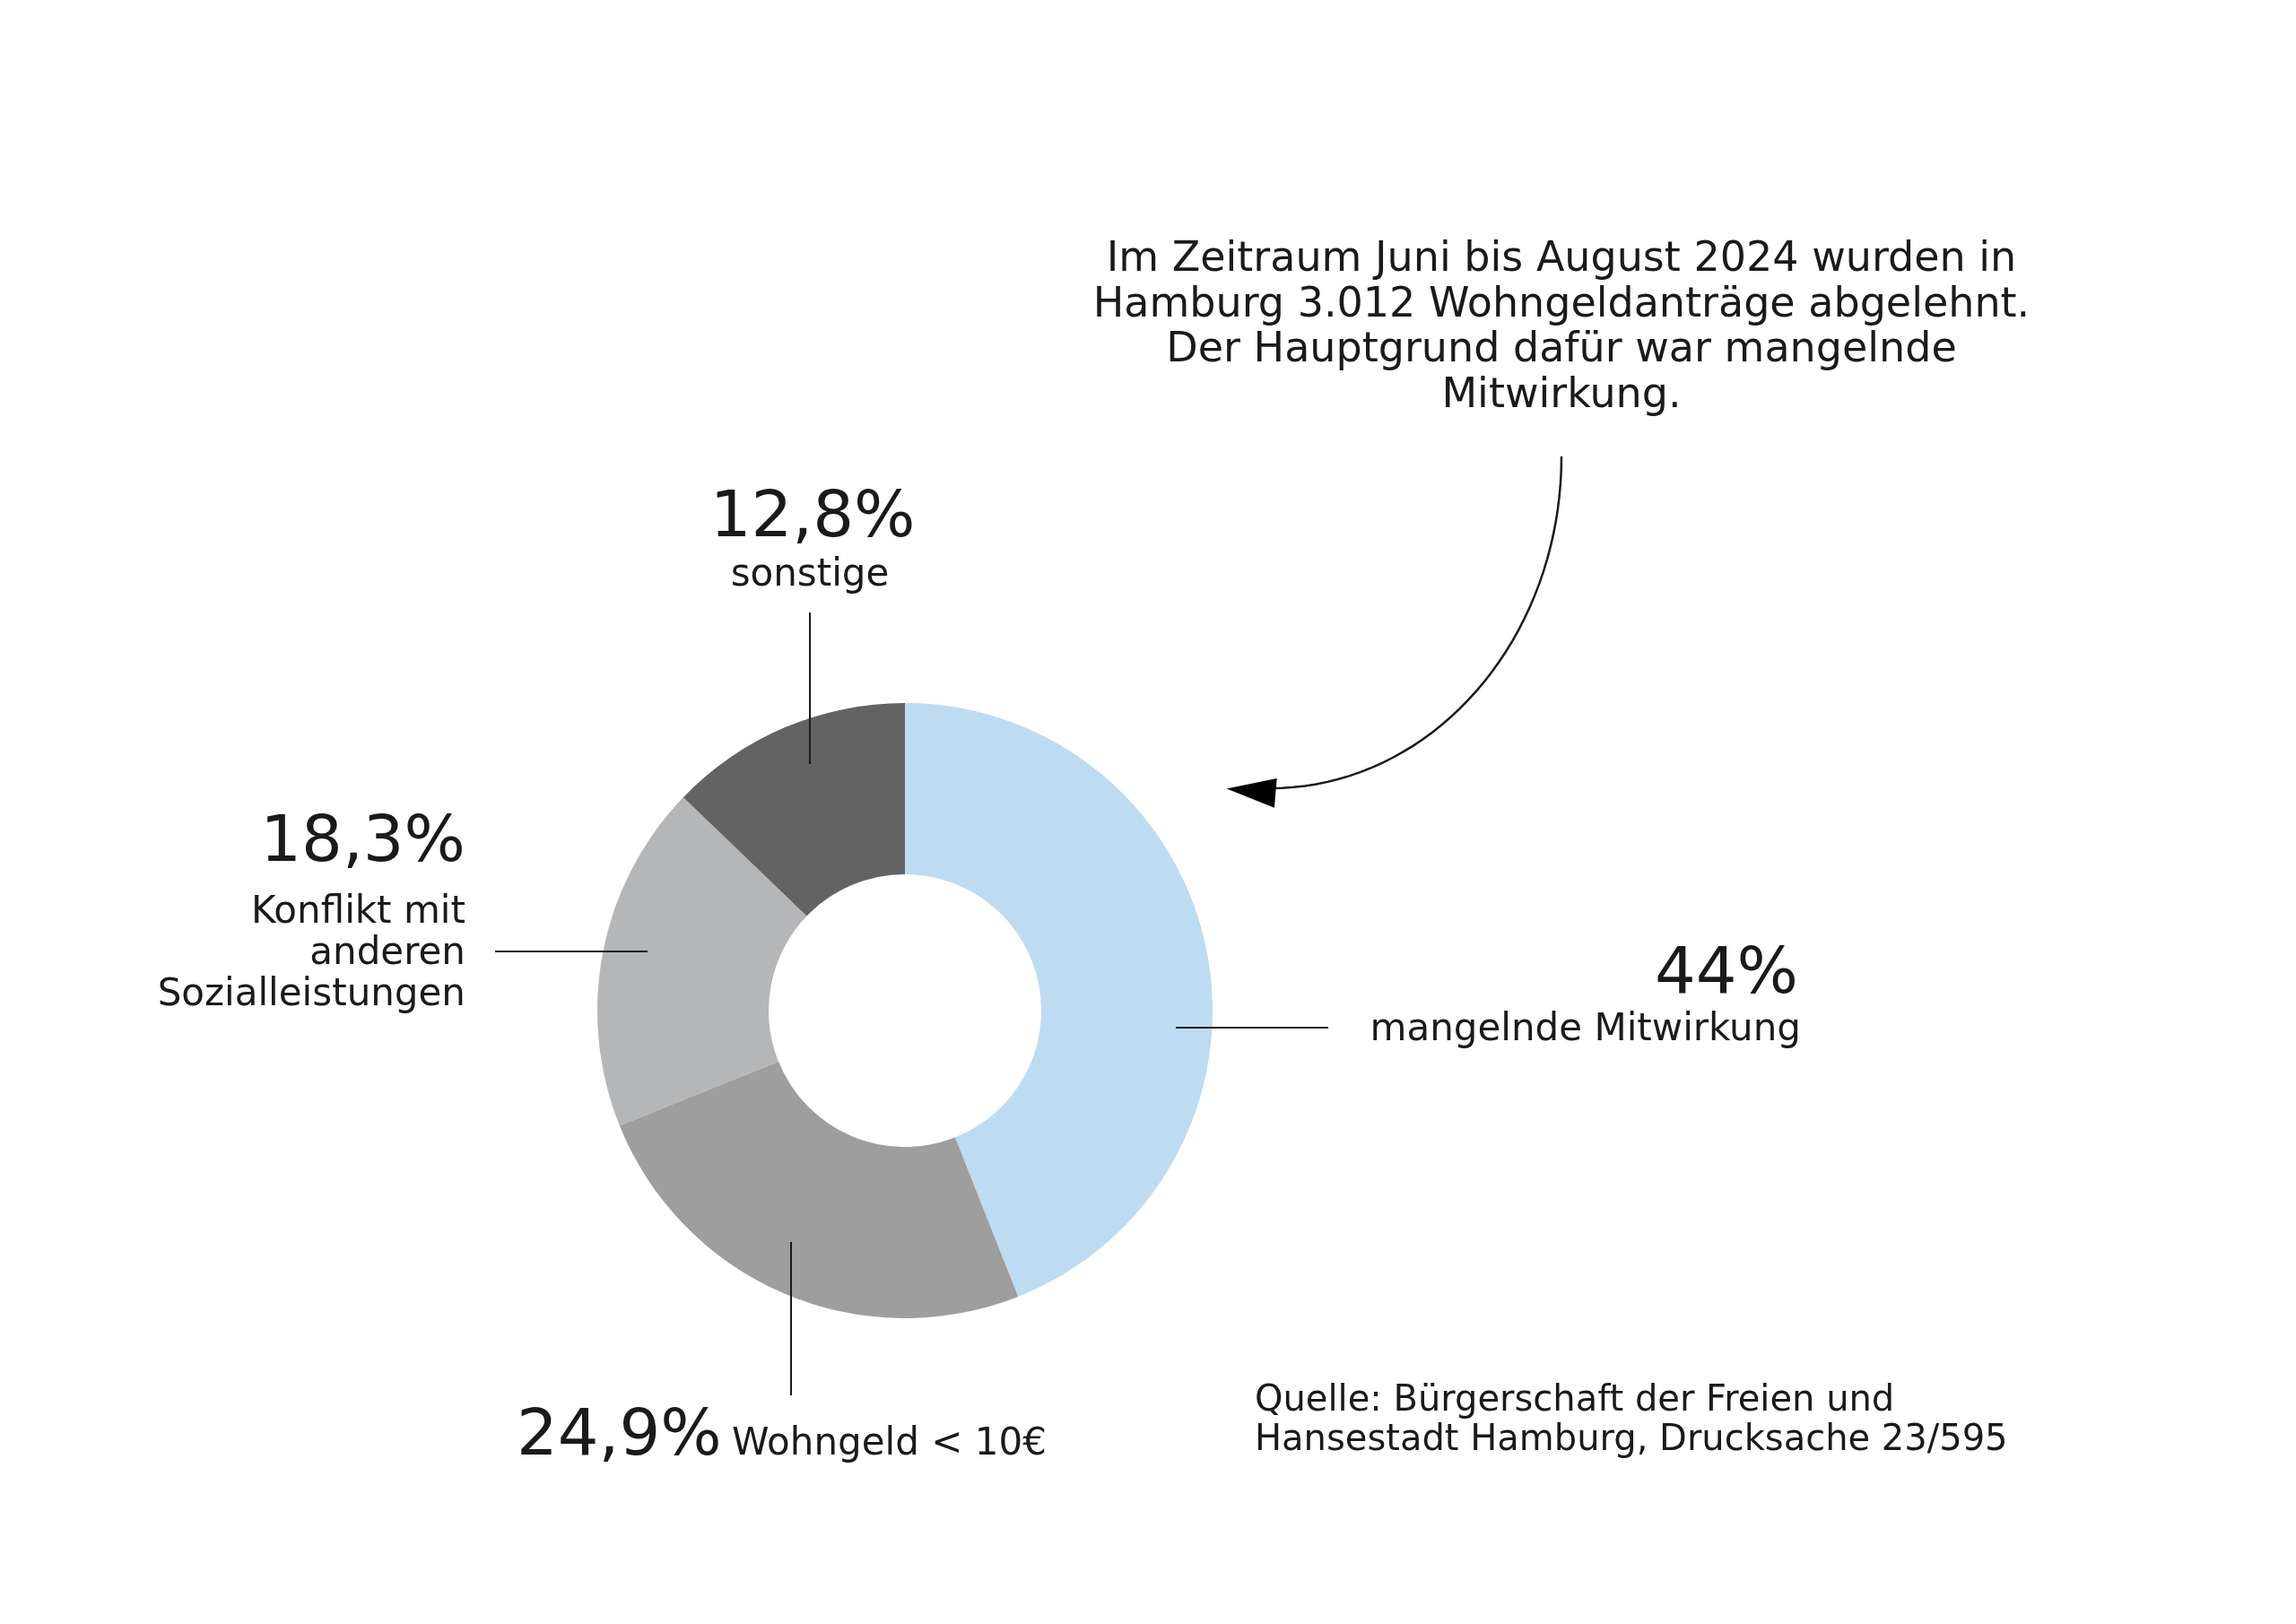  What do you see at coordinates (812, 513) in the screenshot?
I see `data-label: 12,8%` at bounding box center [812, 513].